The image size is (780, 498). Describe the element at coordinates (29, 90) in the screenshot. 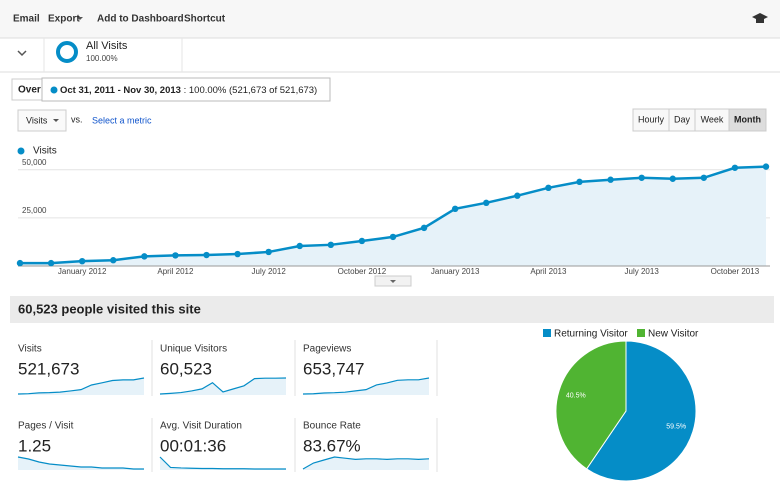

I see `tab-label: Over` at that location.